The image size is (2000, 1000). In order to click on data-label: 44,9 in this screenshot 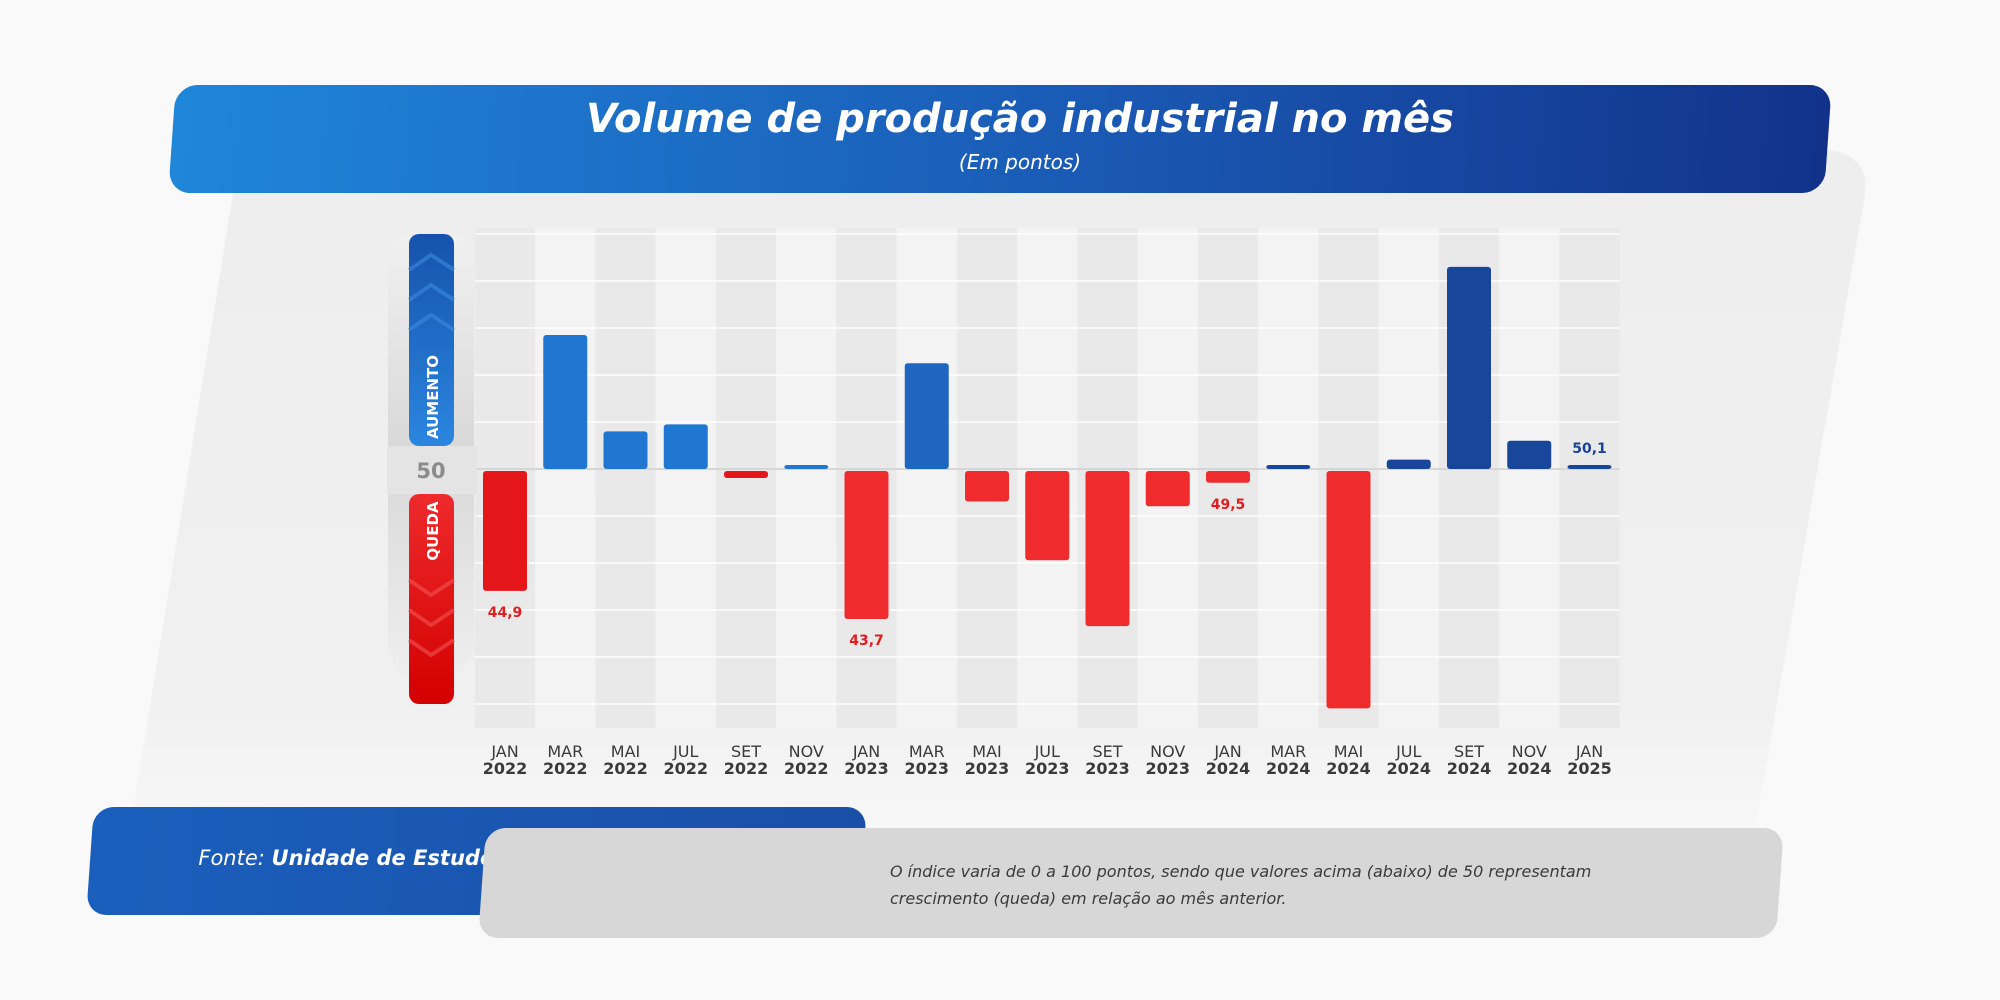, I will do `click(505, 613)`.